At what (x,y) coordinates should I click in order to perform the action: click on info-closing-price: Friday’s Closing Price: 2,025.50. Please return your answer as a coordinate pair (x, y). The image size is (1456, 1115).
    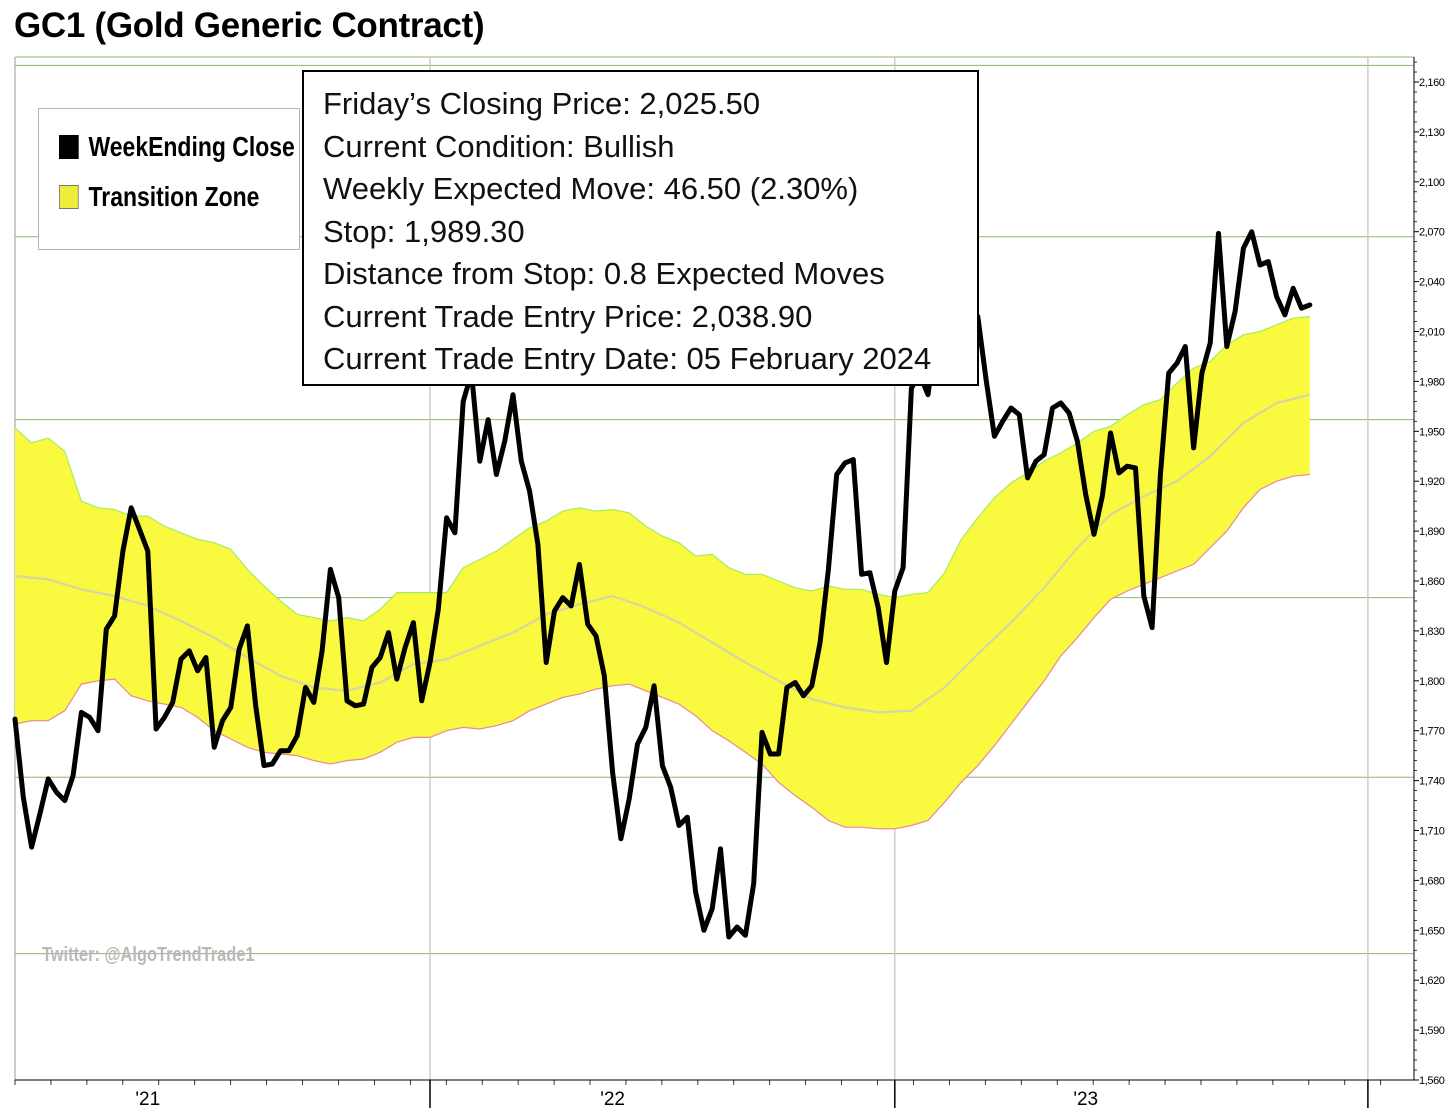
    Looking at the image, I should click on (542, 103).